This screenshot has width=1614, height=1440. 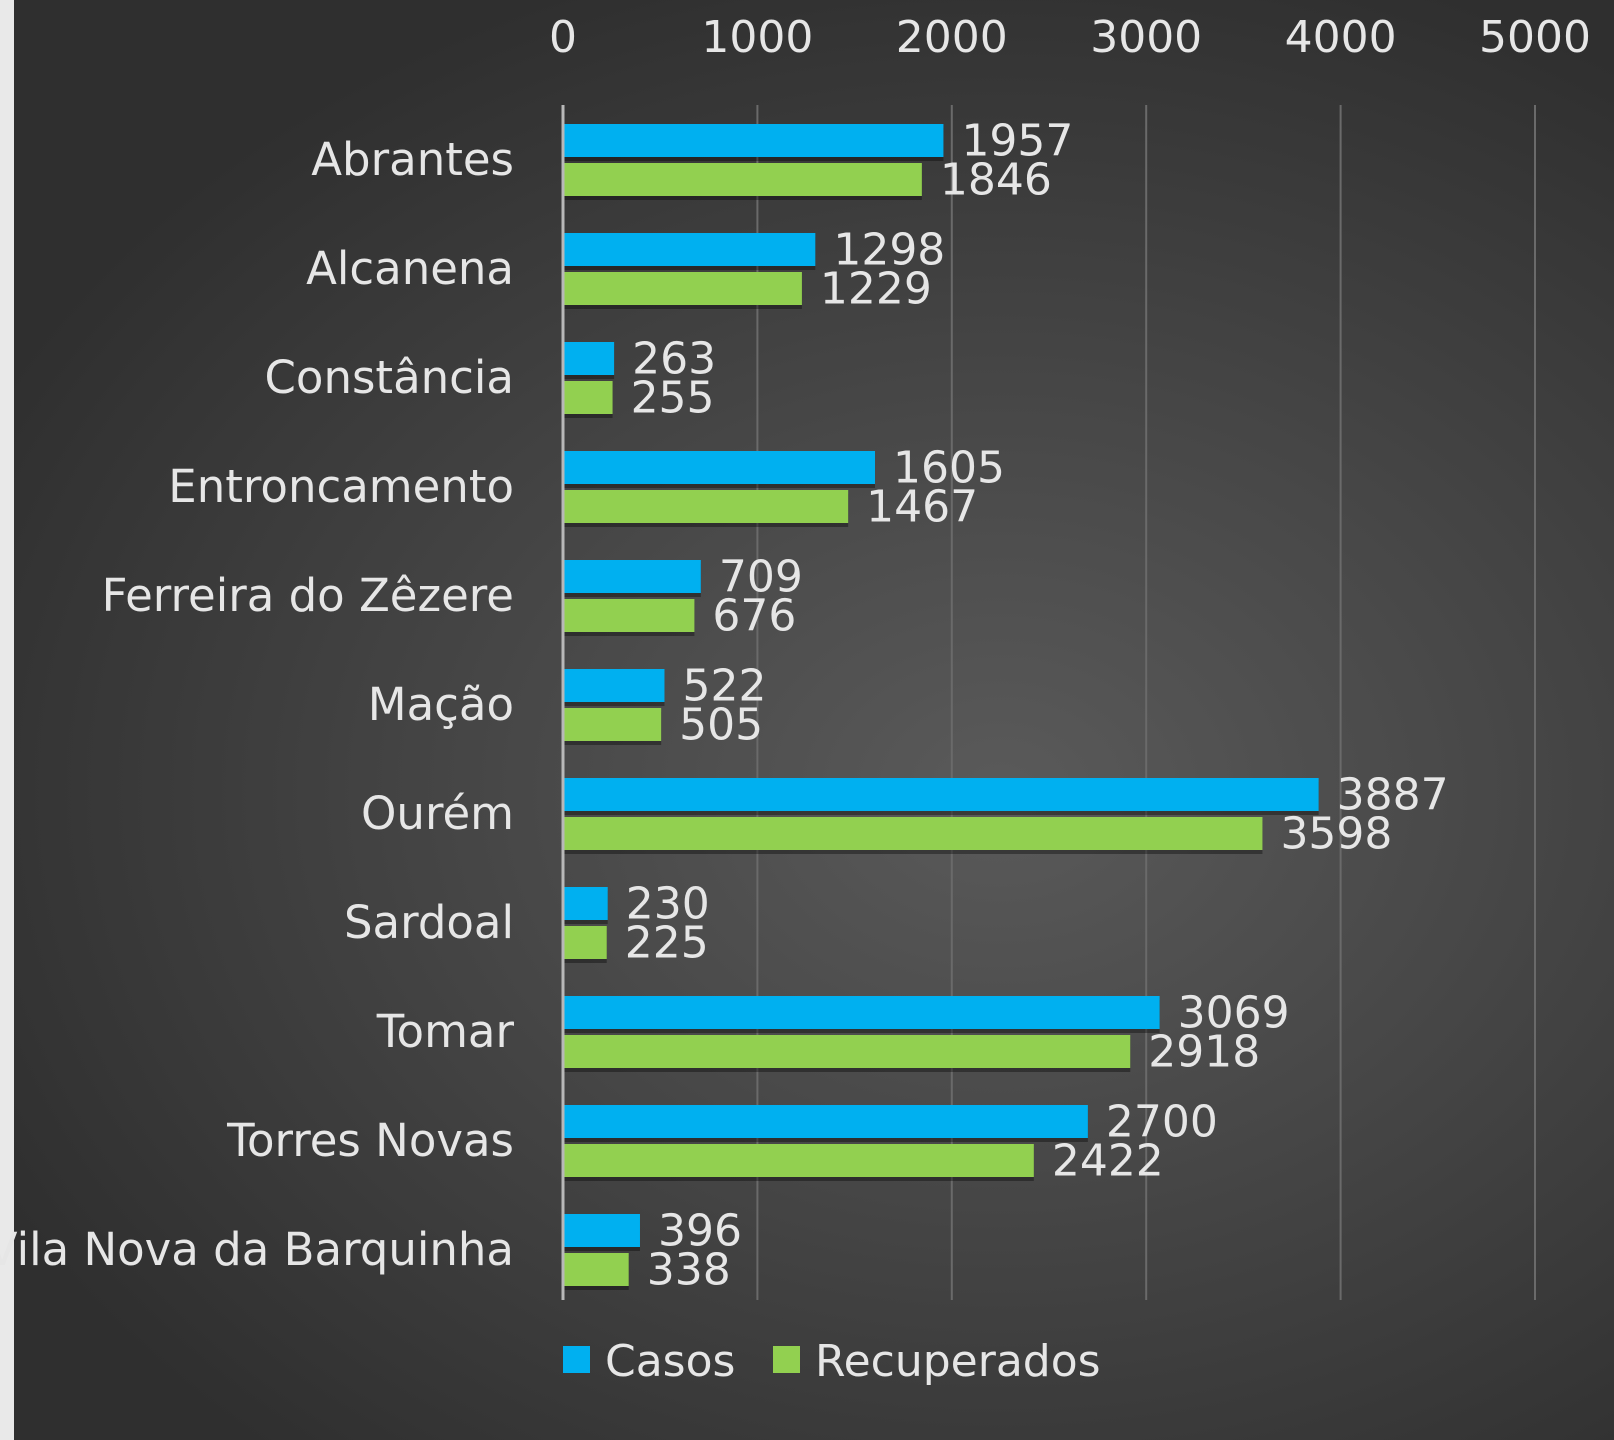 I want to click on category-label: Abrantes, so click(x=412, y=159).